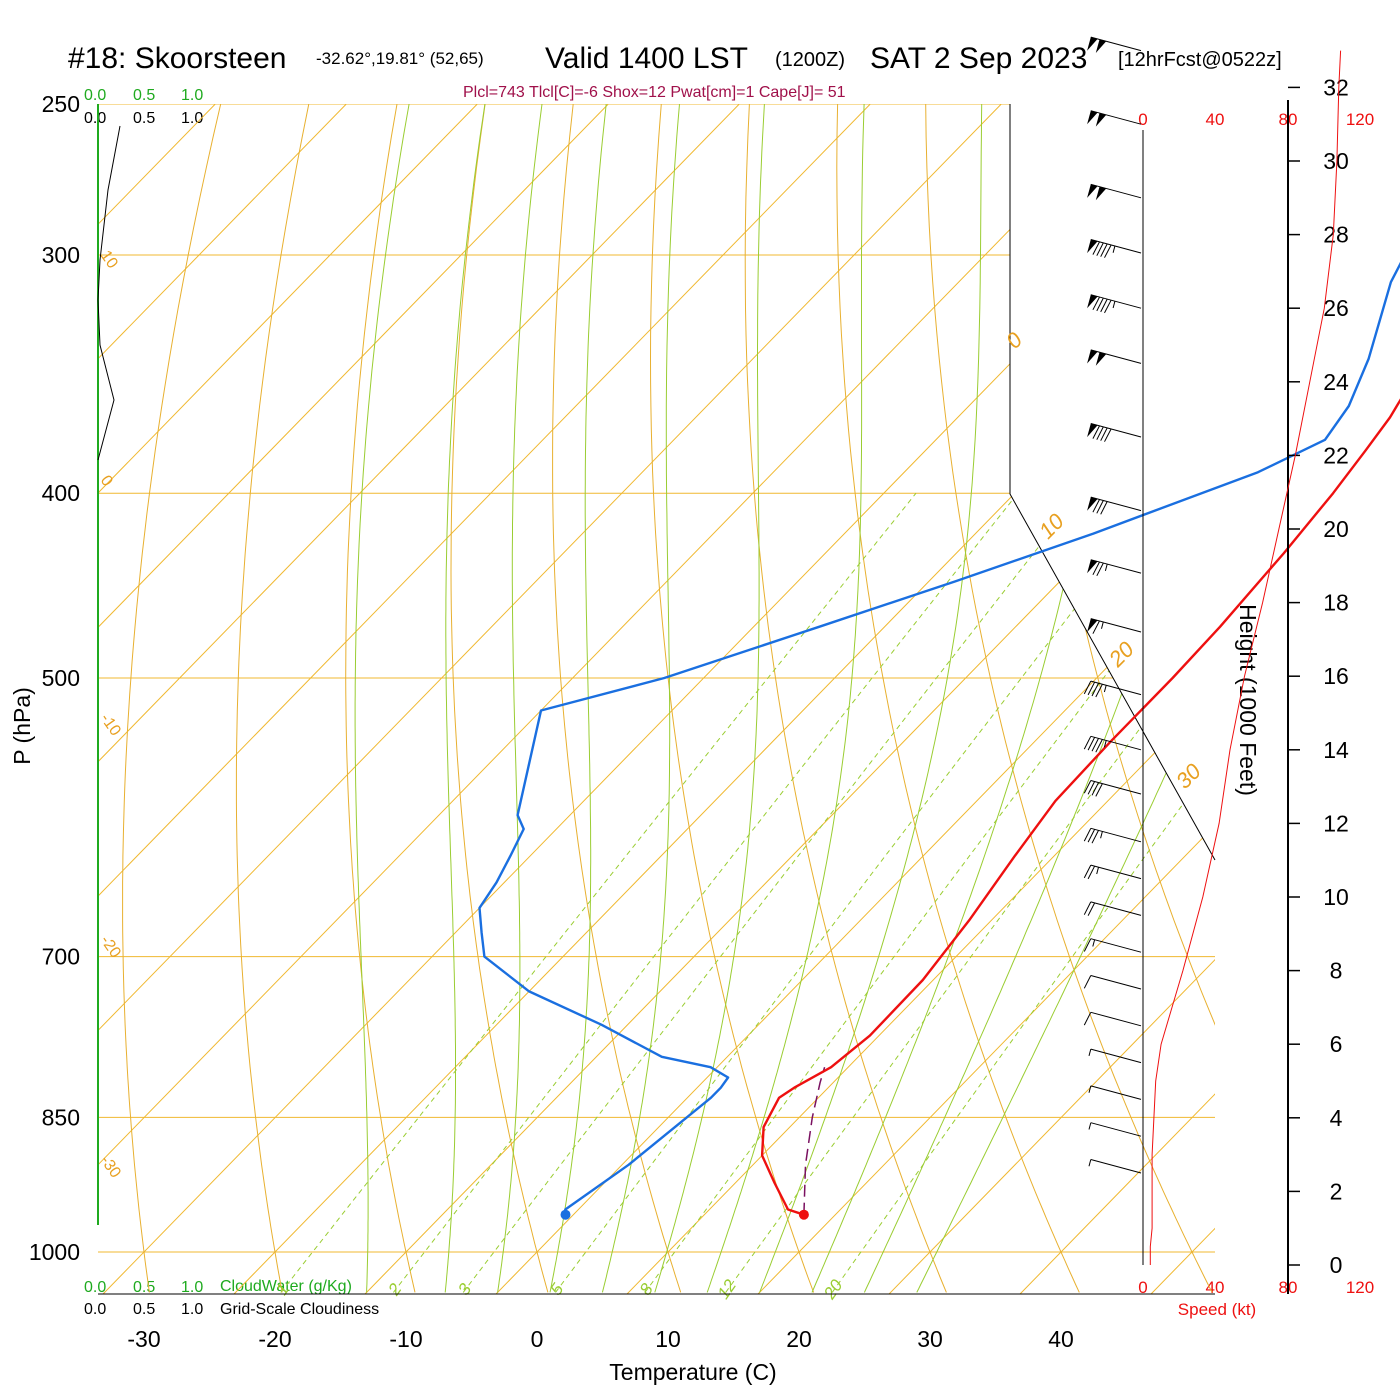 The width and height of the screenshot is (1400, 1400). I want to click on speed-scale-bottom-1: 40, so click(1215, 1287).